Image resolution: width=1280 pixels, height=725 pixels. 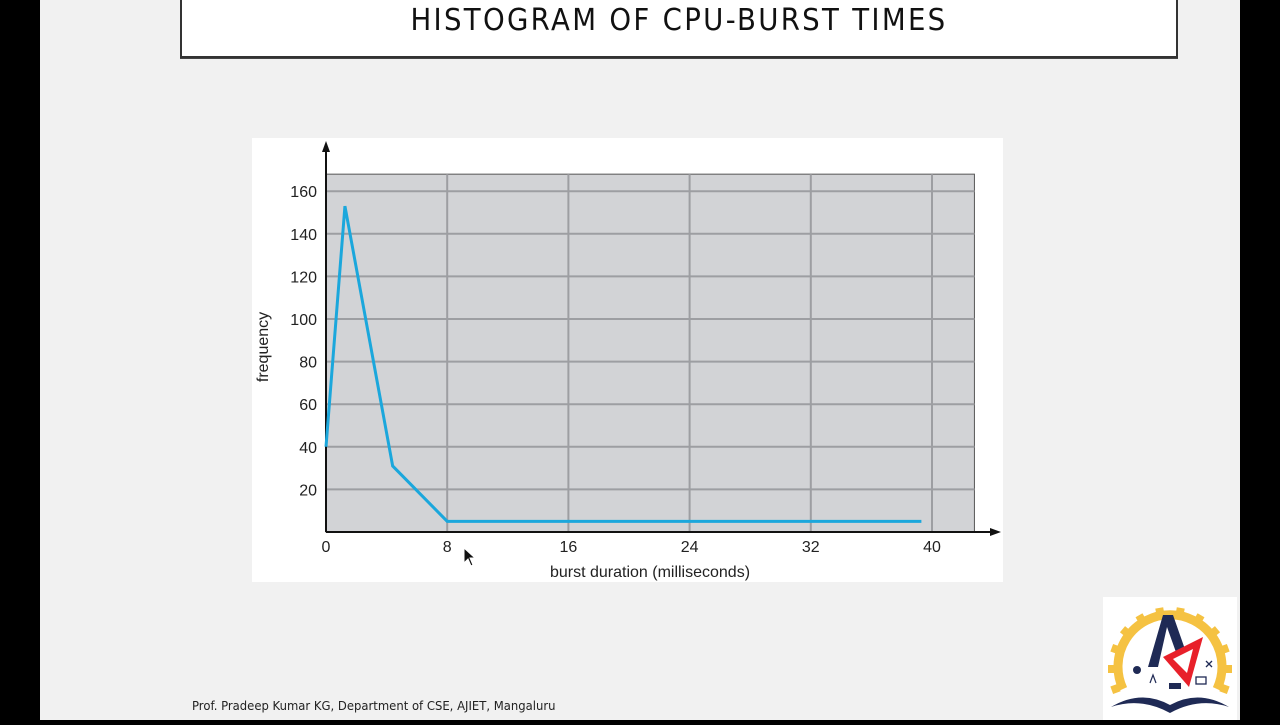 I want to click on mouse-cursor-icon, so click(x=470, y=557).